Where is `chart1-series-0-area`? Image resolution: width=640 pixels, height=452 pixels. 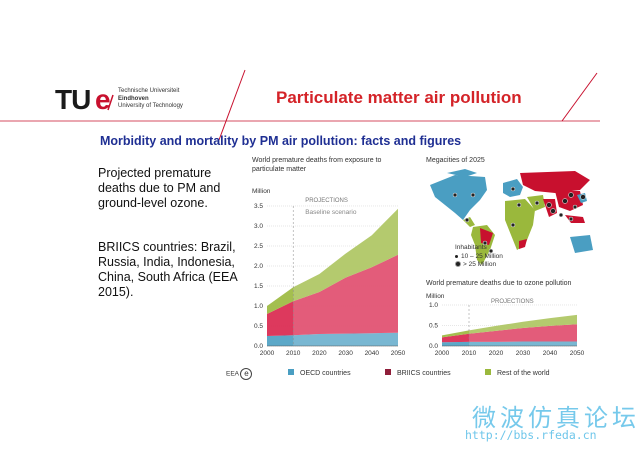 chart1-series-0-area is located at coordinates (332, 339).